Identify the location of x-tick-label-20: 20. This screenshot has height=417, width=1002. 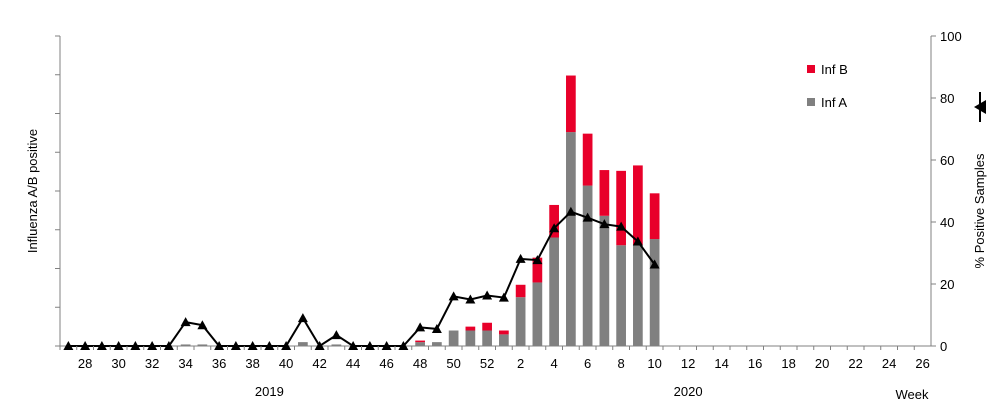
(822, 363).